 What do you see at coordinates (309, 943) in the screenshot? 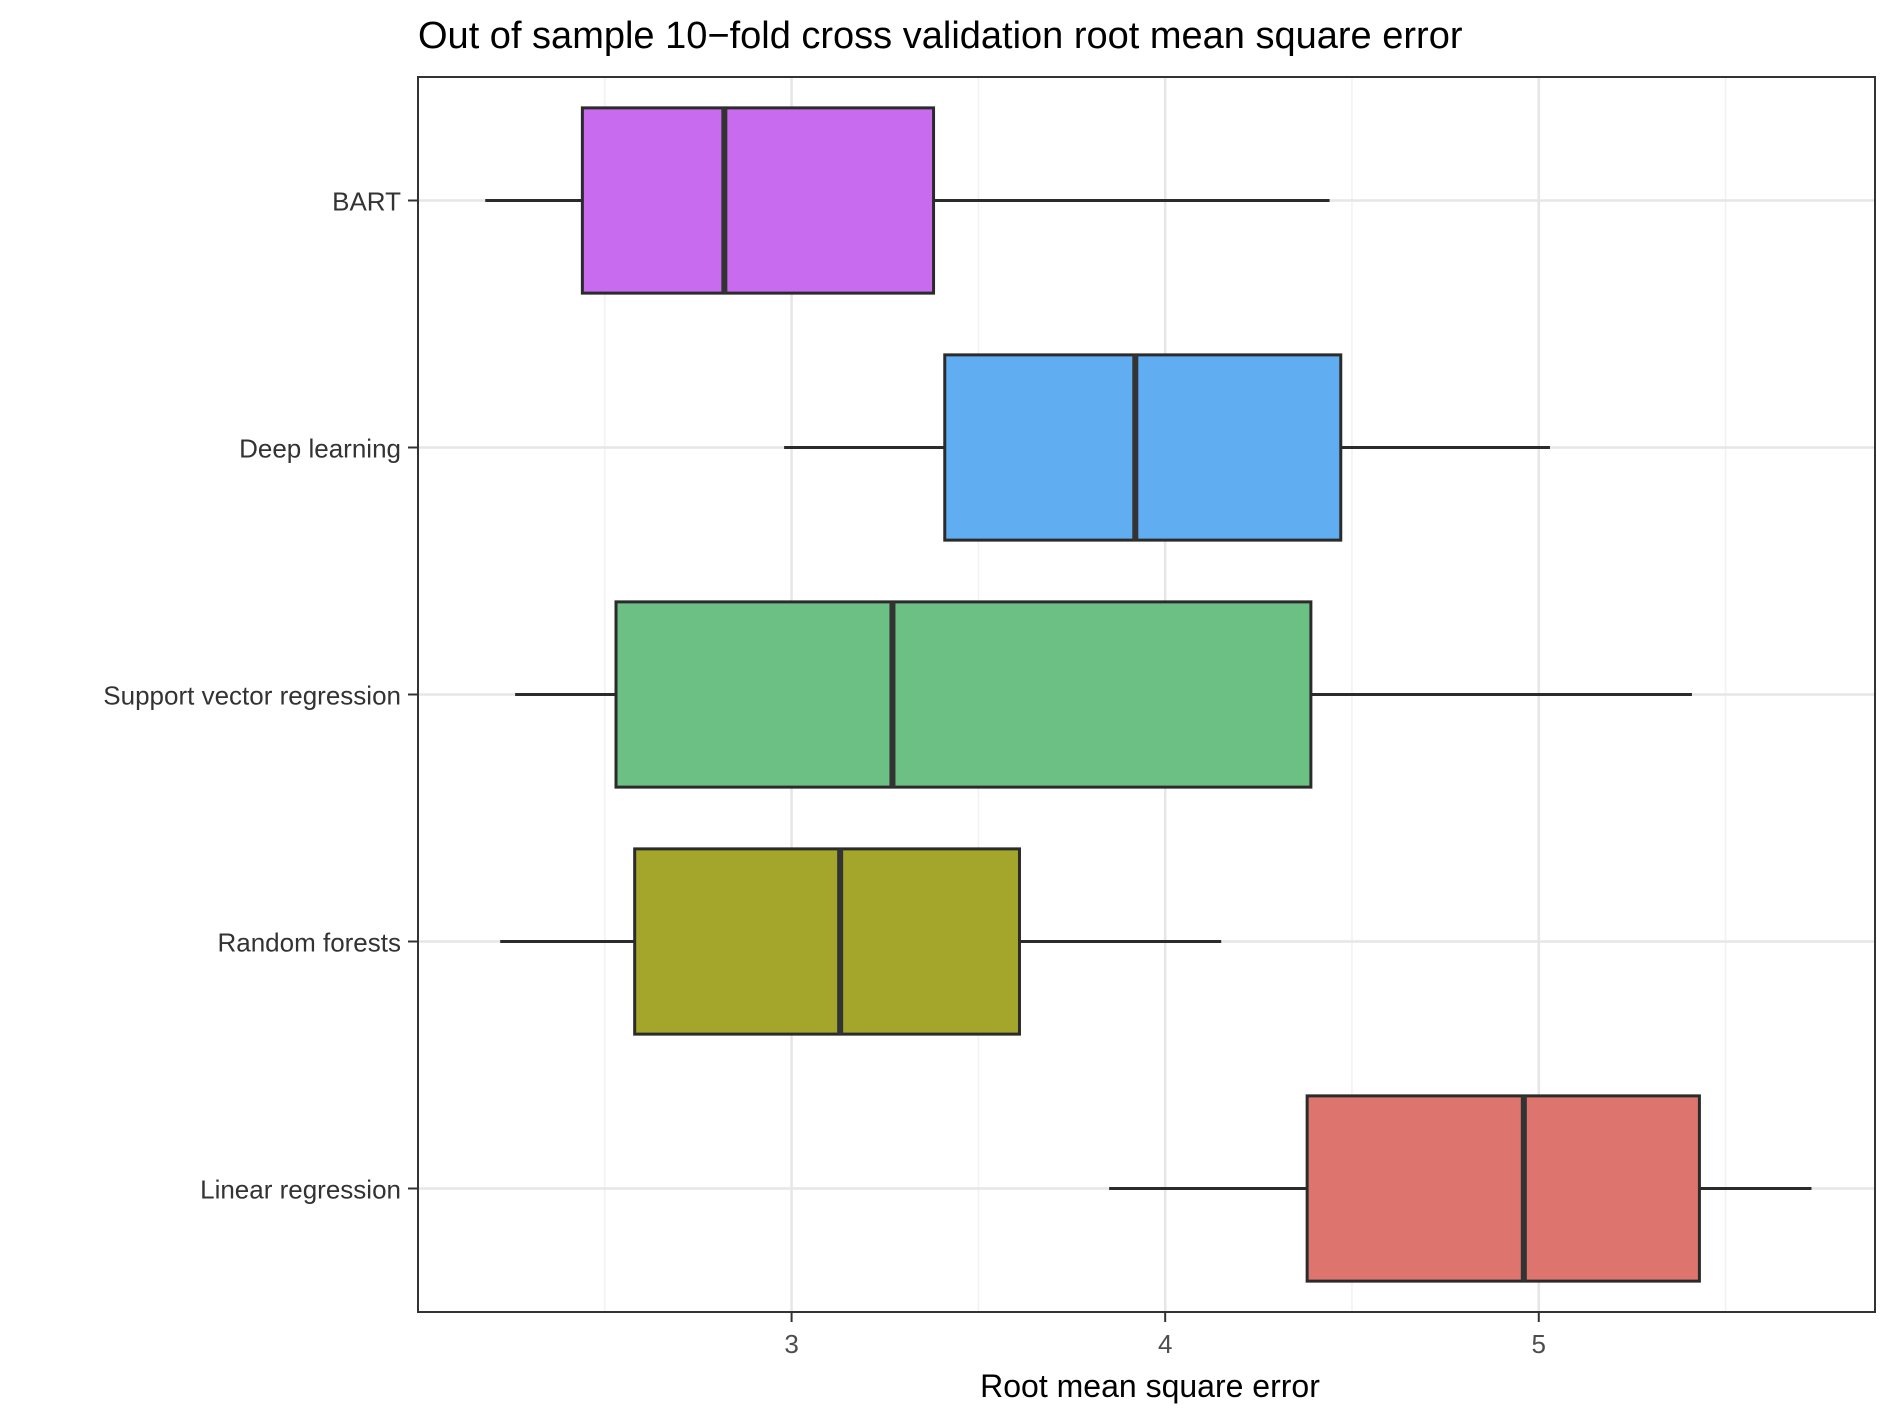
I see `y-tick-label: Random forests` at bounding box center [309, 943].